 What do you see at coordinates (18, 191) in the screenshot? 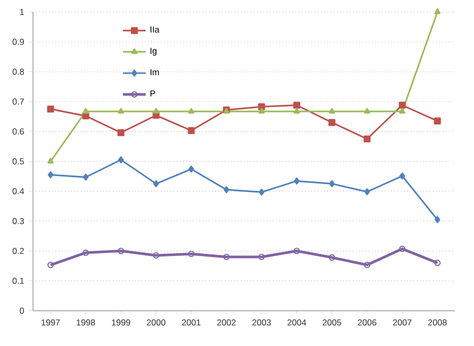
I see `y-tick-label: 0.4` at bounding box center [18, 191].